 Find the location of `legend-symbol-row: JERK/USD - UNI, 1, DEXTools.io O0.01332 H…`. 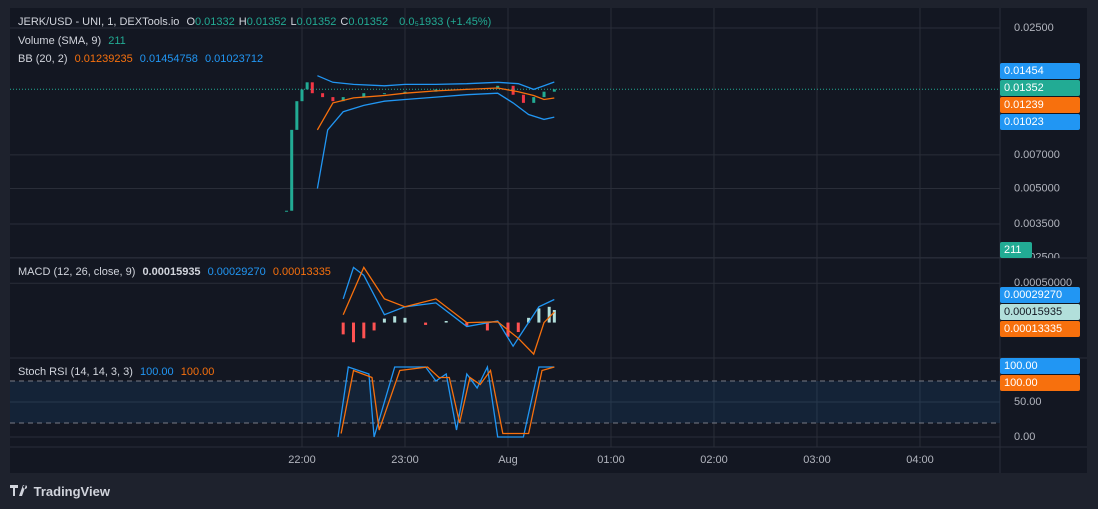

legend-symbol-row: JERK/USD - UNI, 1, DEXTools.io O0.01332 H… is located at coordinates (256, 22).